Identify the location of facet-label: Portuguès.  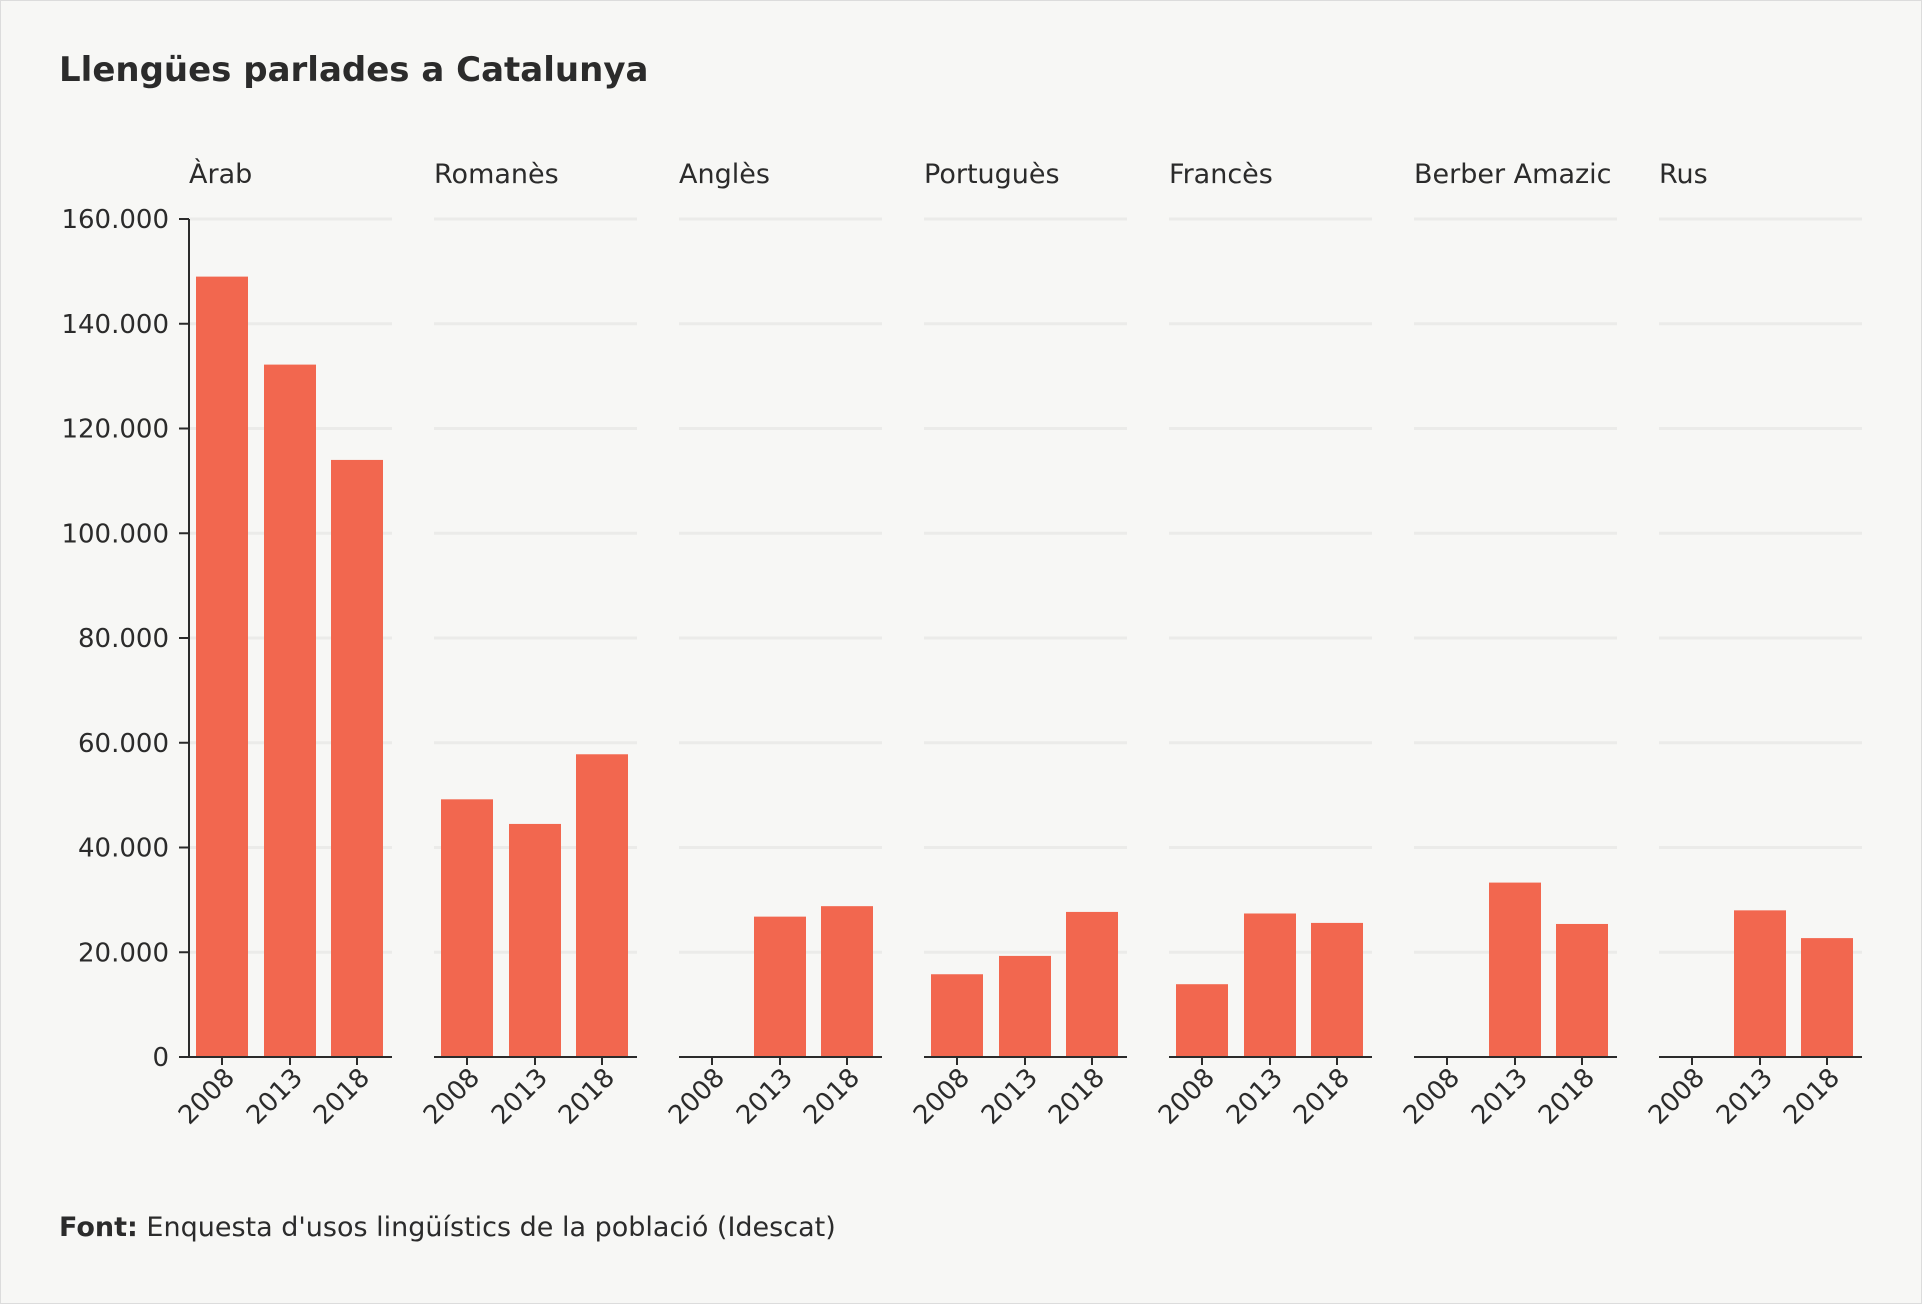
(992, 174).